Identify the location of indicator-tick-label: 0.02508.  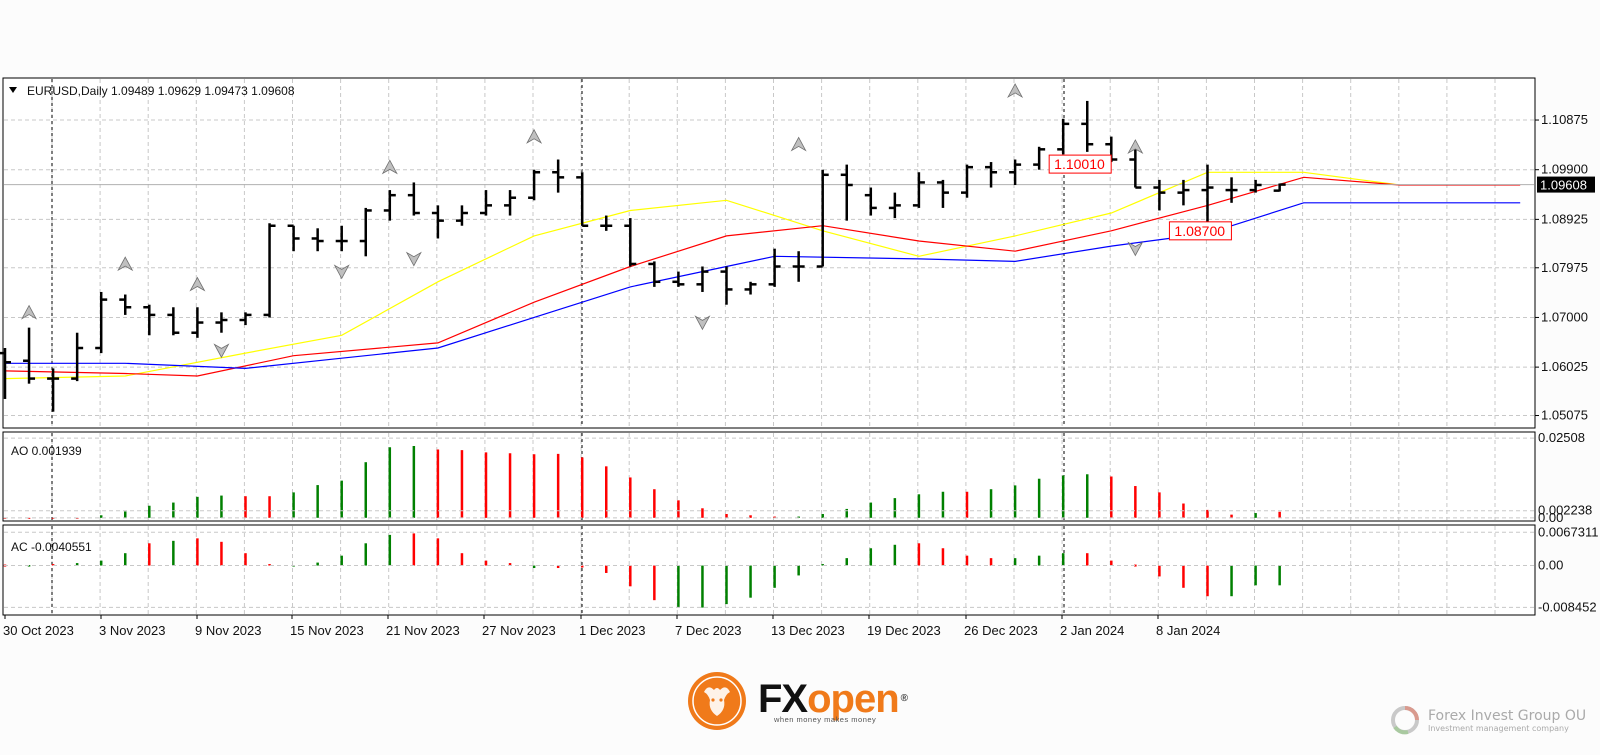
(1561, 437).